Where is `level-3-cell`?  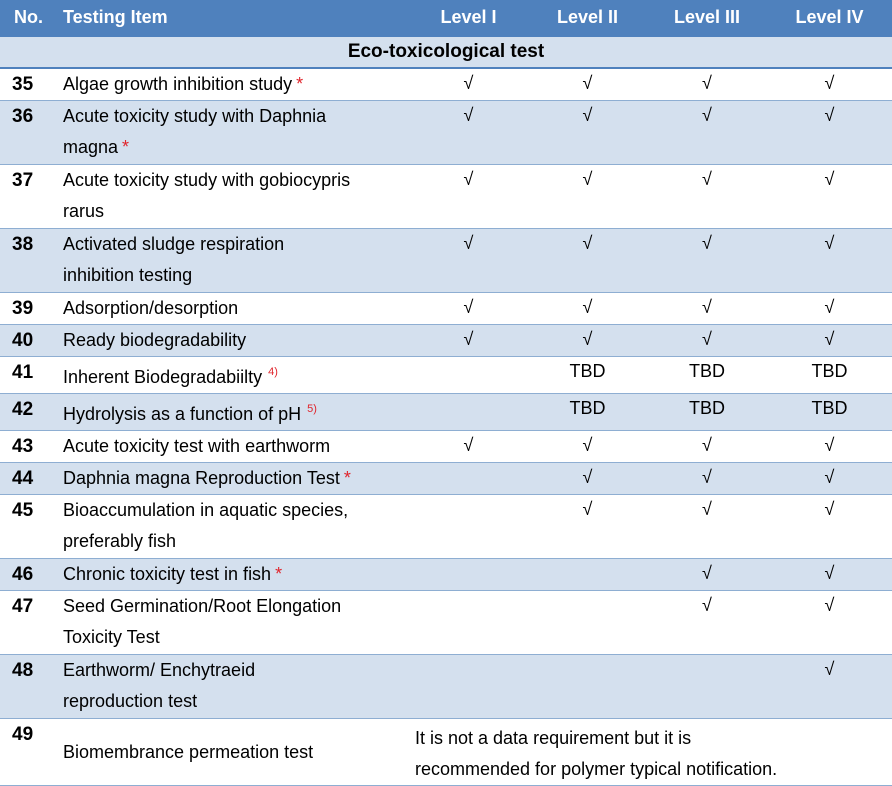
level-3-cell is located at coordinates (707, 687).